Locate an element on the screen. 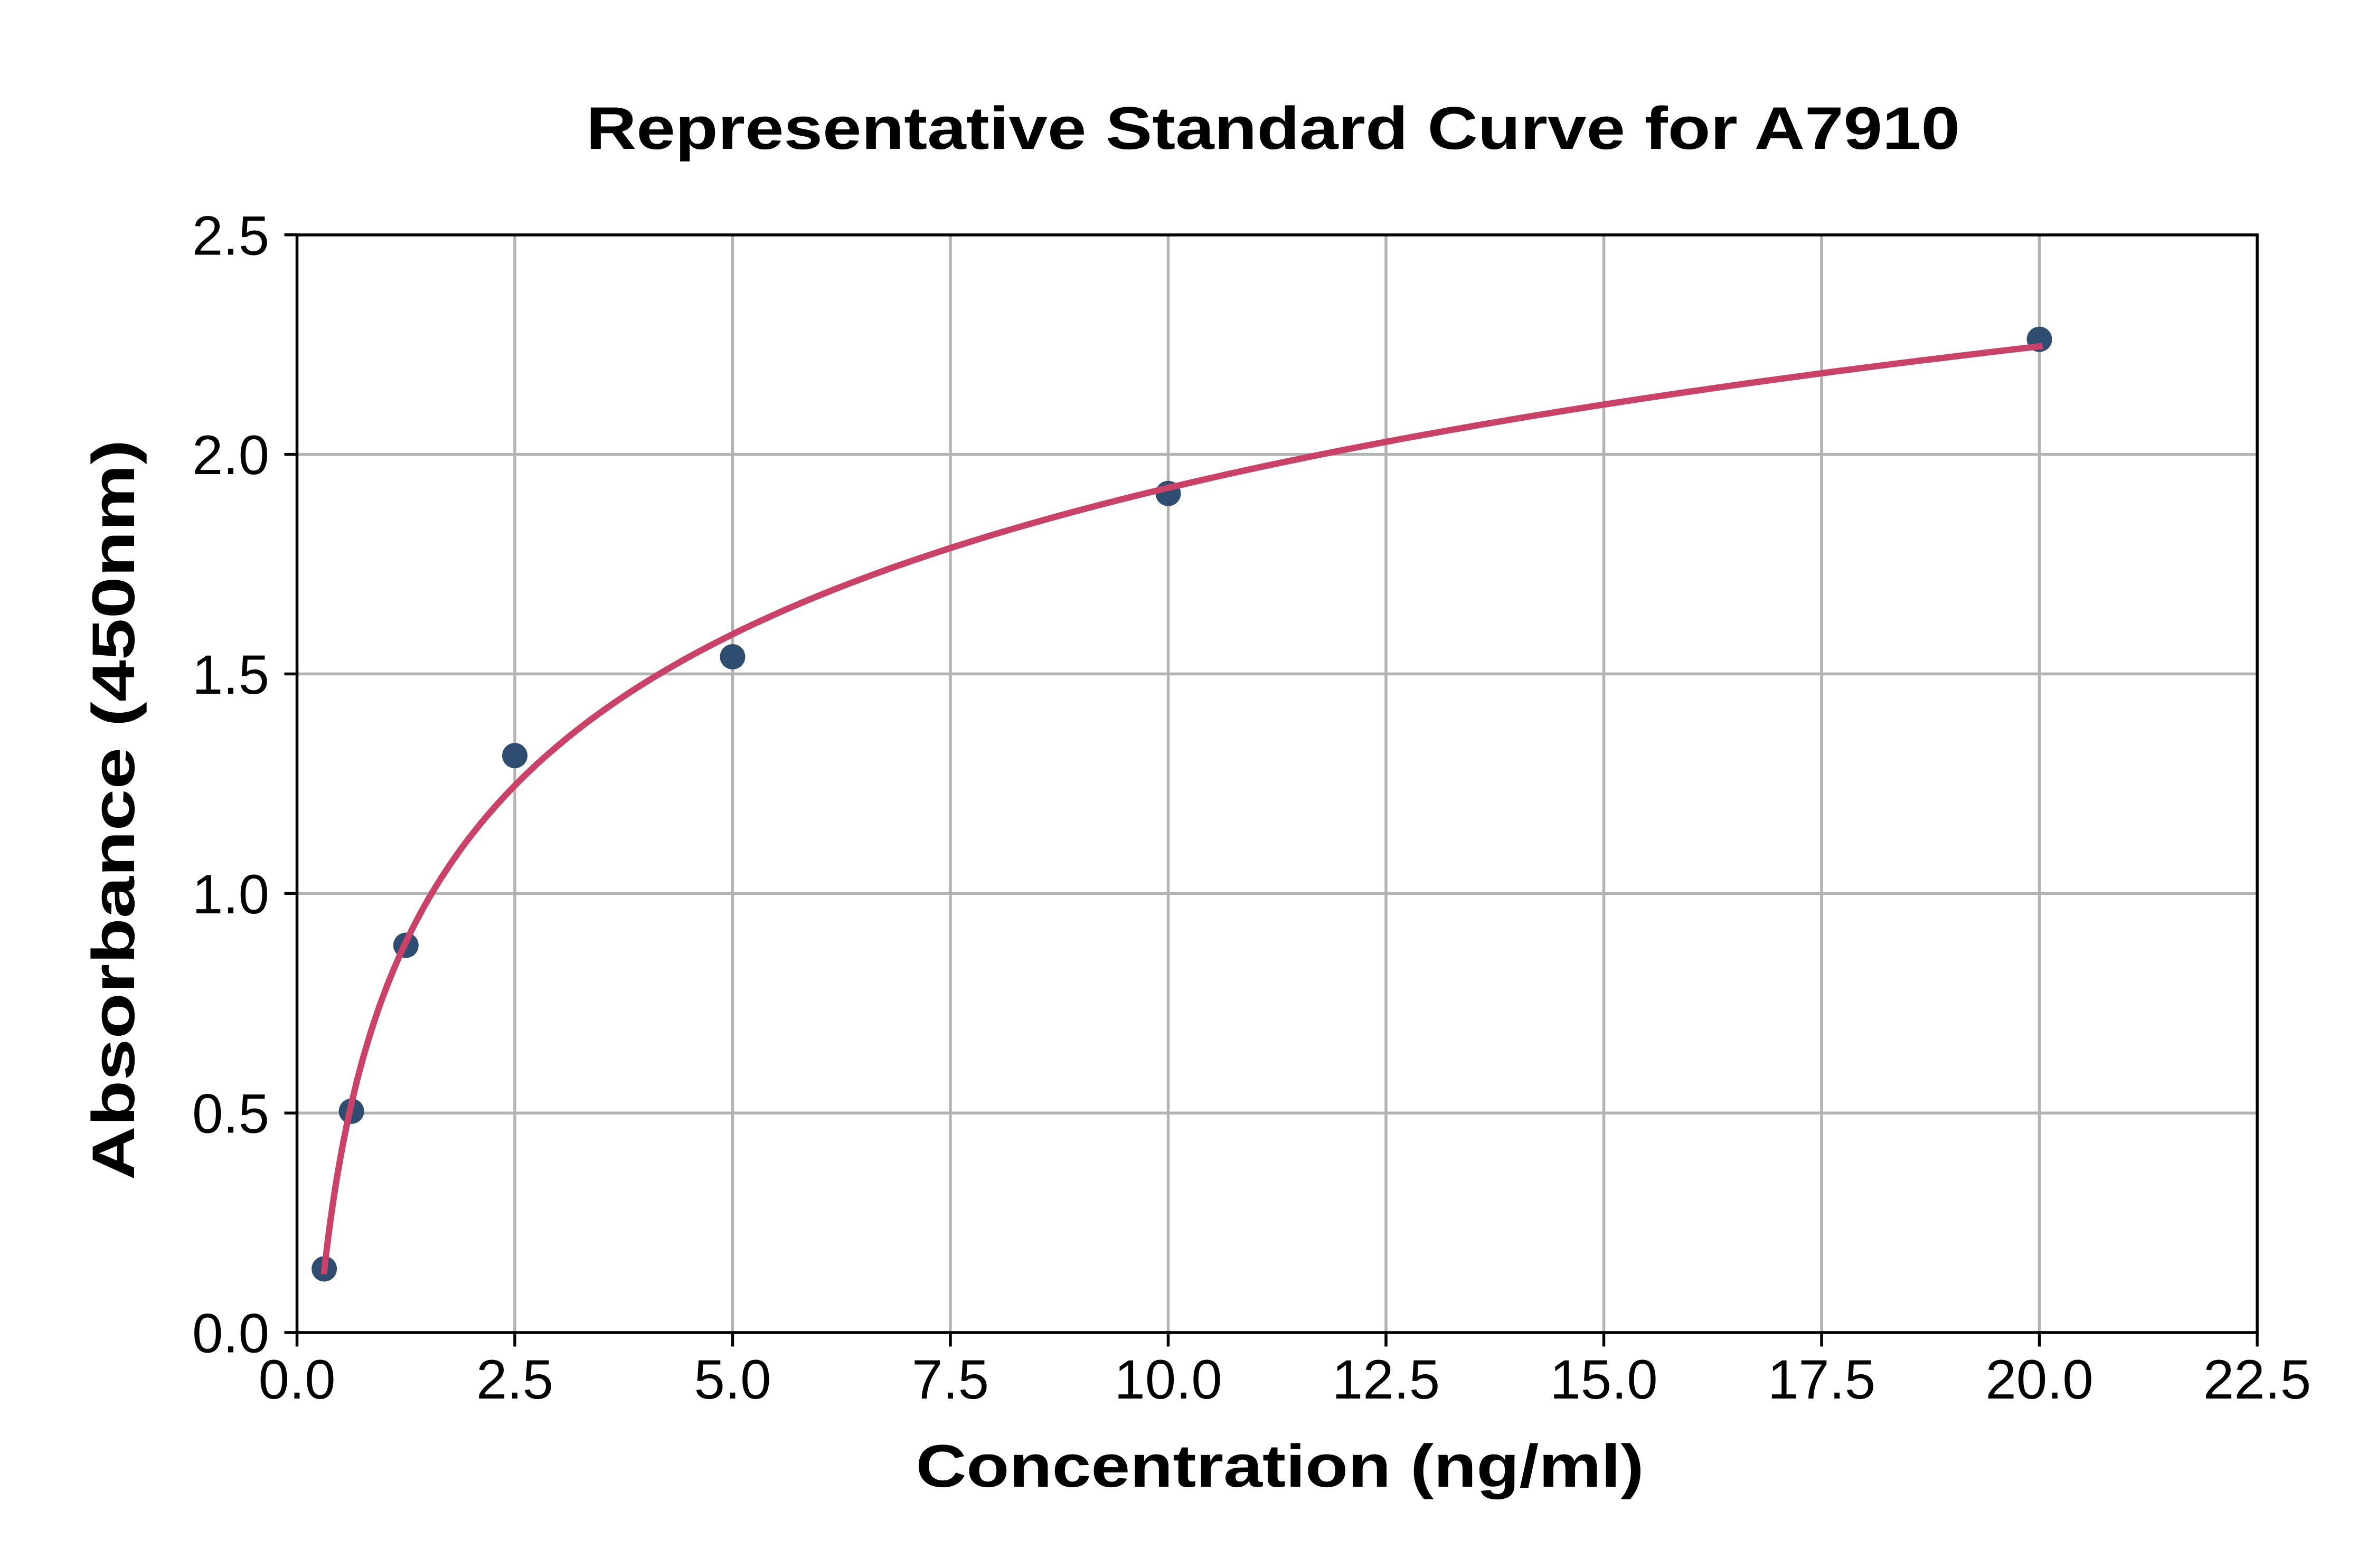 This screenshot has width=2376, height=1568. svg-text: 10.0 is located at coordinates (1168, 1380).